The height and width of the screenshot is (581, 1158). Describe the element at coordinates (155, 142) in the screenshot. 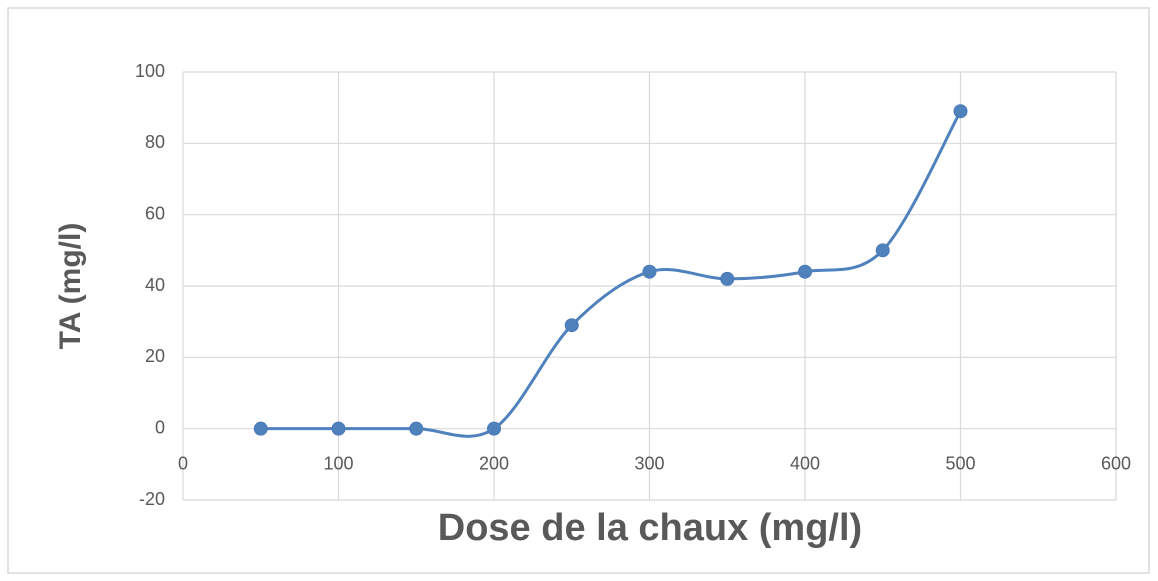

I see `y-tick-label: 80` at that location.